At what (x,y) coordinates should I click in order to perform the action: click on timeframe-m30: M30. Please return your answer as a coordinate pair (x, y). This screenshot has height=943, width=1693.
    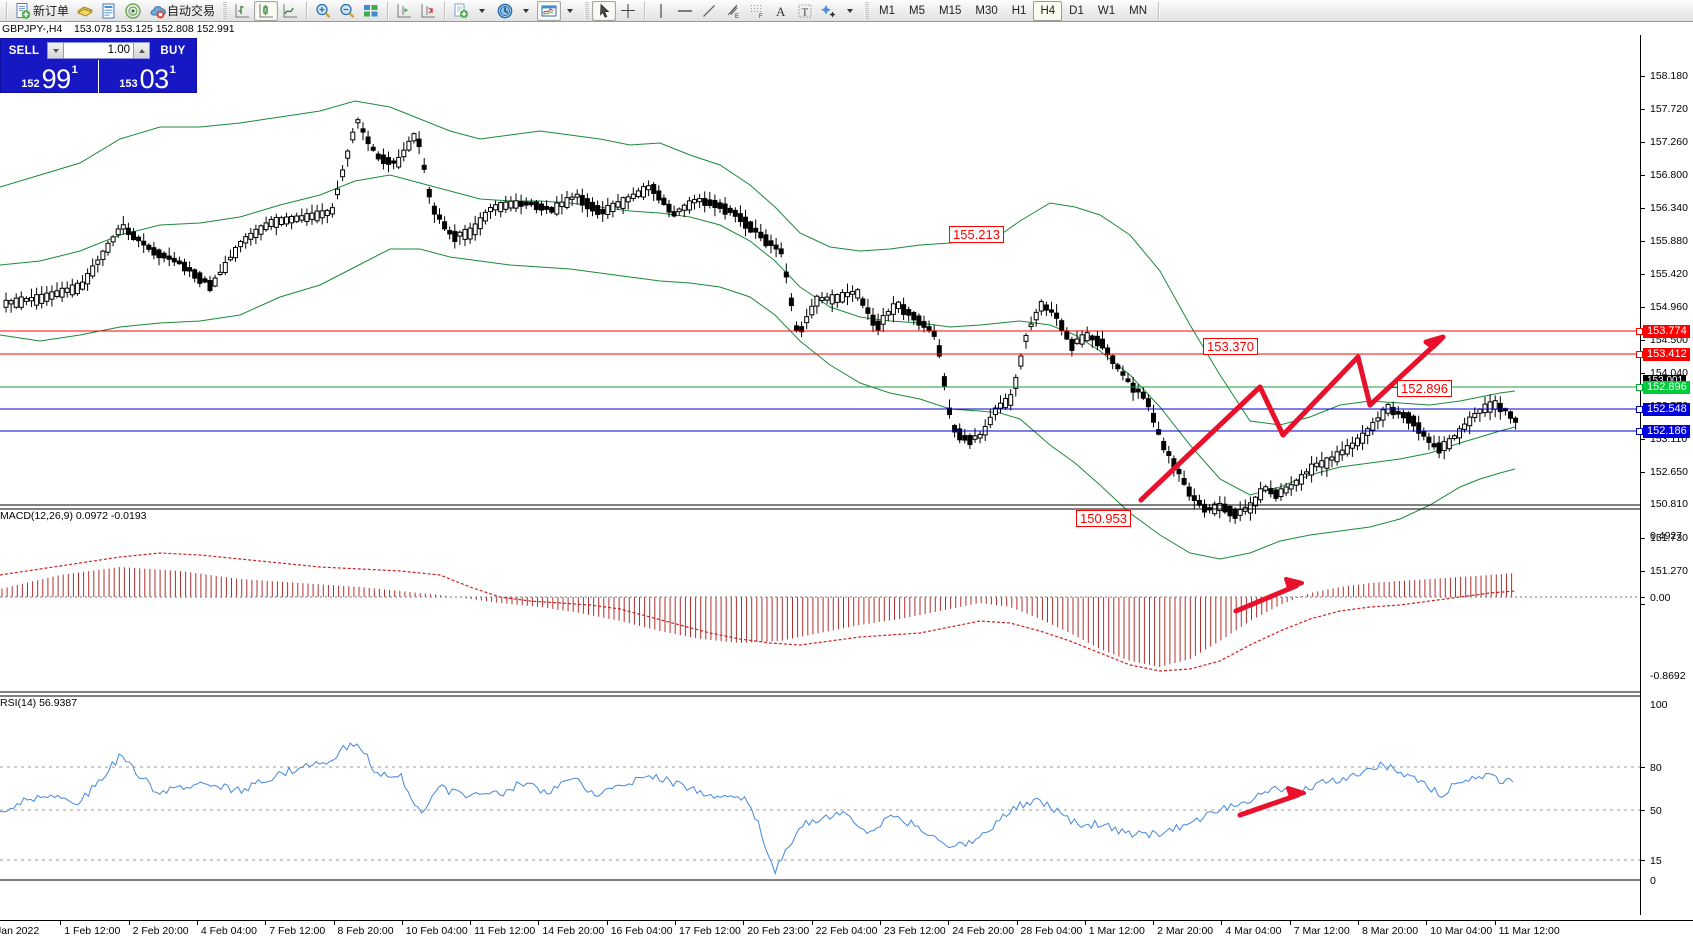
    Looking at the image, I should click on (986, 11).